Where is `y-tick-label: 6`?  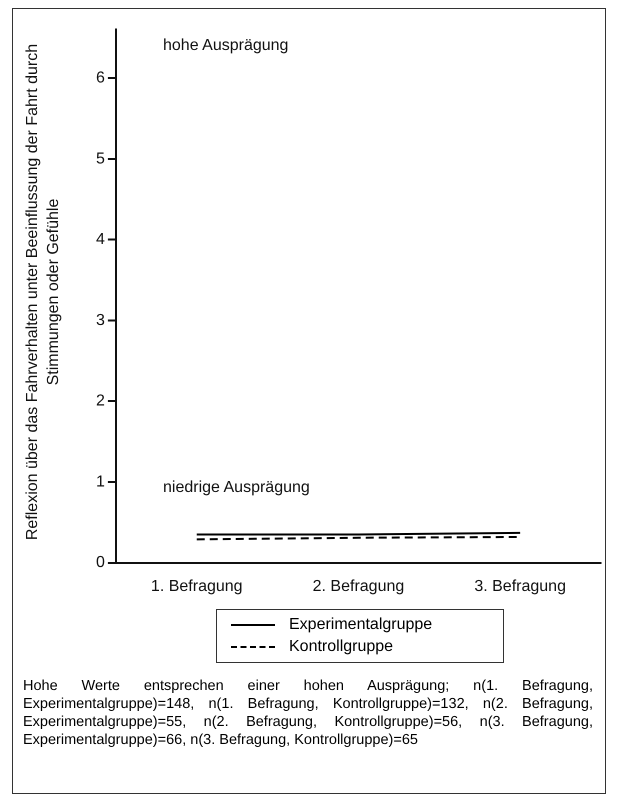
y-tick-label: 6 is located at coordinates (100, 77).